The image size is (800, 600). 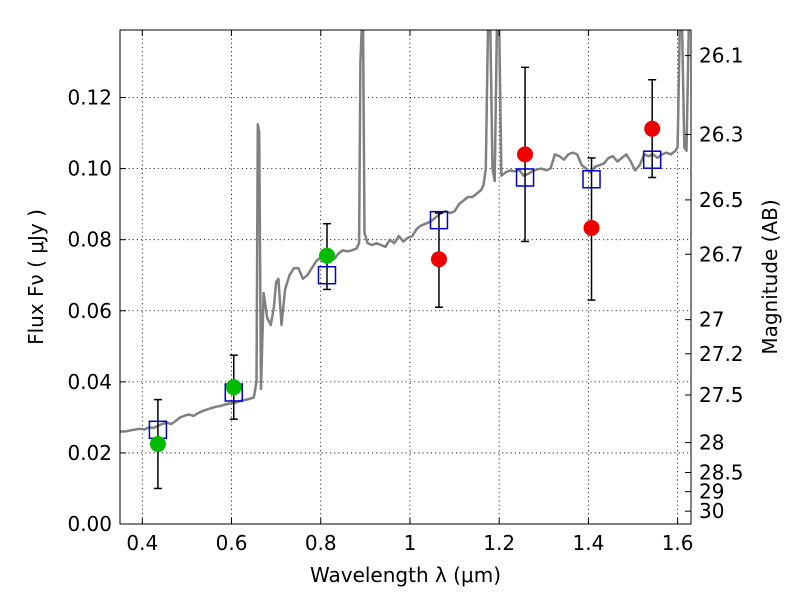 What do you see at coordinates (499, 543) in the screenshot?
I see `x-tick-label: 1.2` at bounding box center [499, 543].